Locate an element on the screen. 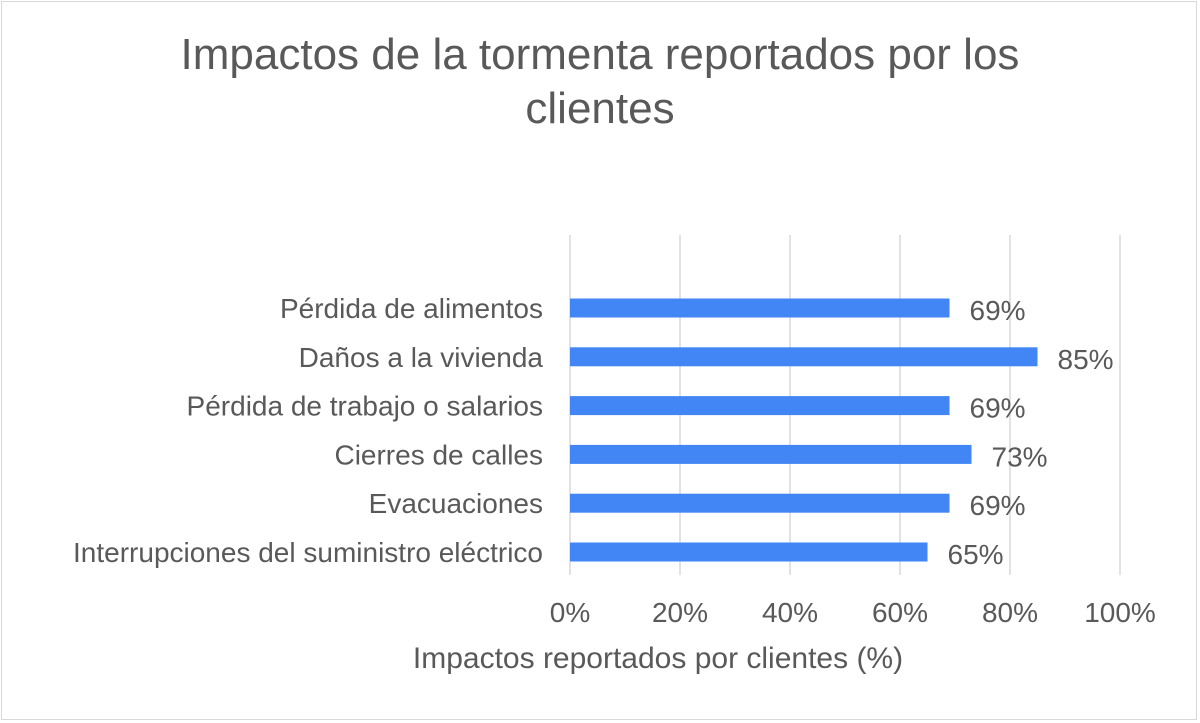  category-label: Daños a la vivienda is located at coordinates (421, 357).